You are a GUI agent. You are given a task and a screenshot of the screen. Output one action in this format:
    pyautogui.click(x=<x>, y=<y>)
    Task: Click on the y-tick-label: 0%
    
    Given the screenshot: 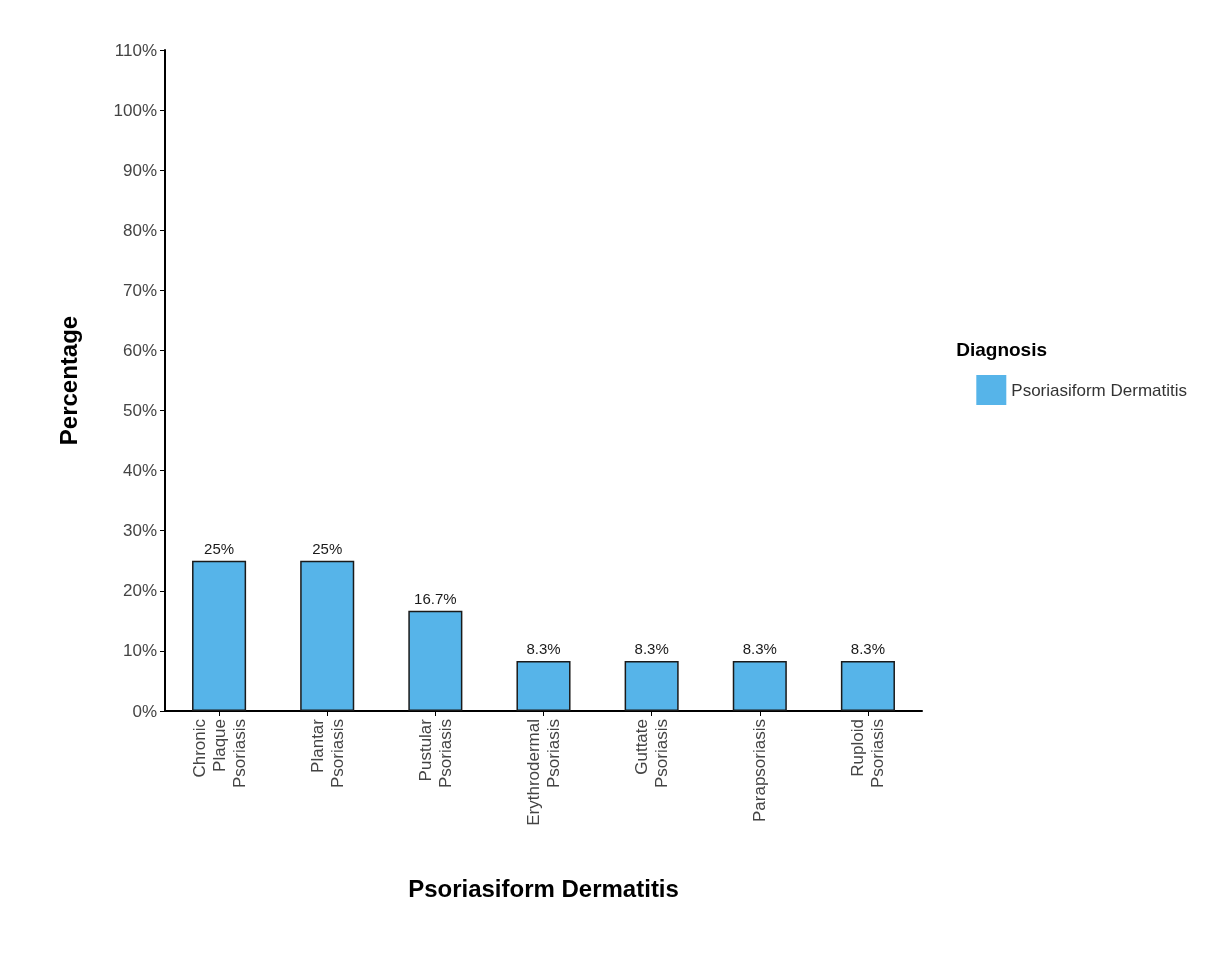 What is the action you would take?
    pyautogui.click(x=144, y=711)
    